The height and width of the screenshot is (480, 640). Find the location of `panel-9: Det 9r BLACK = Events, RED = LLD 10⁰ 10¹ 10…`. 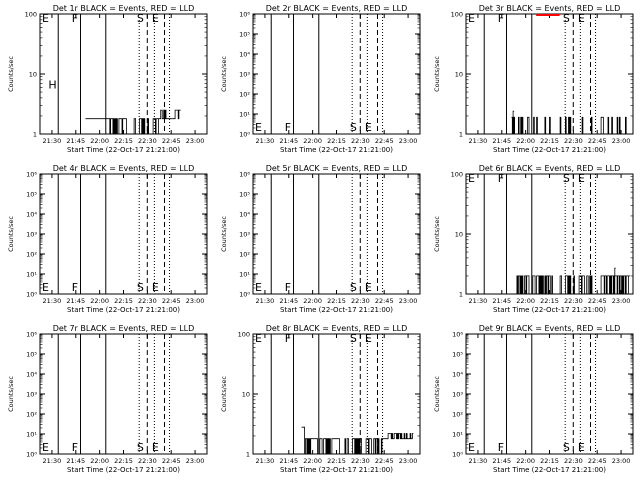

panel-9: Det 9r BLACK = Events, RED = LLD 10⁰ 10¹ 10… is located at coordinates (533, 399).